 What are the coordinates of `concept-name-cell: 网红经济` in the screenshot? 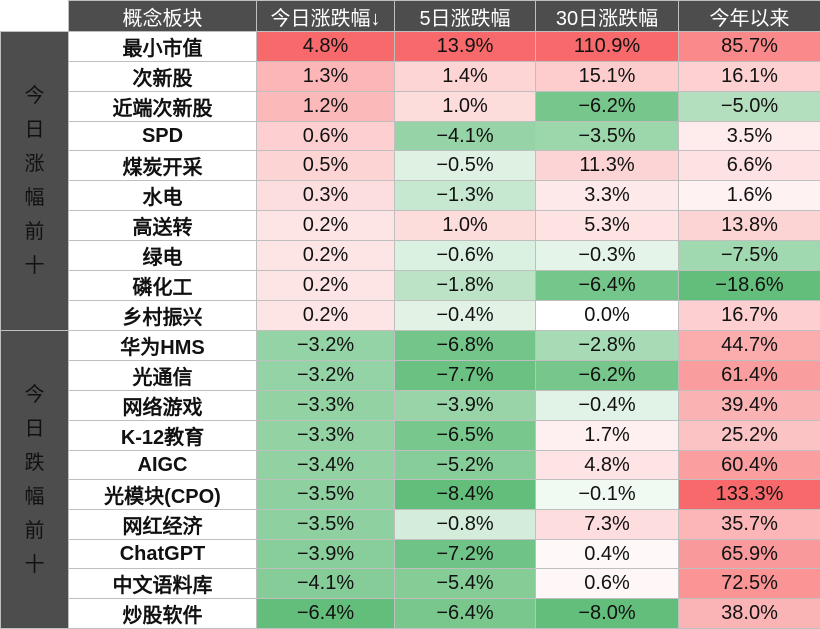 It's located at (163, 525).